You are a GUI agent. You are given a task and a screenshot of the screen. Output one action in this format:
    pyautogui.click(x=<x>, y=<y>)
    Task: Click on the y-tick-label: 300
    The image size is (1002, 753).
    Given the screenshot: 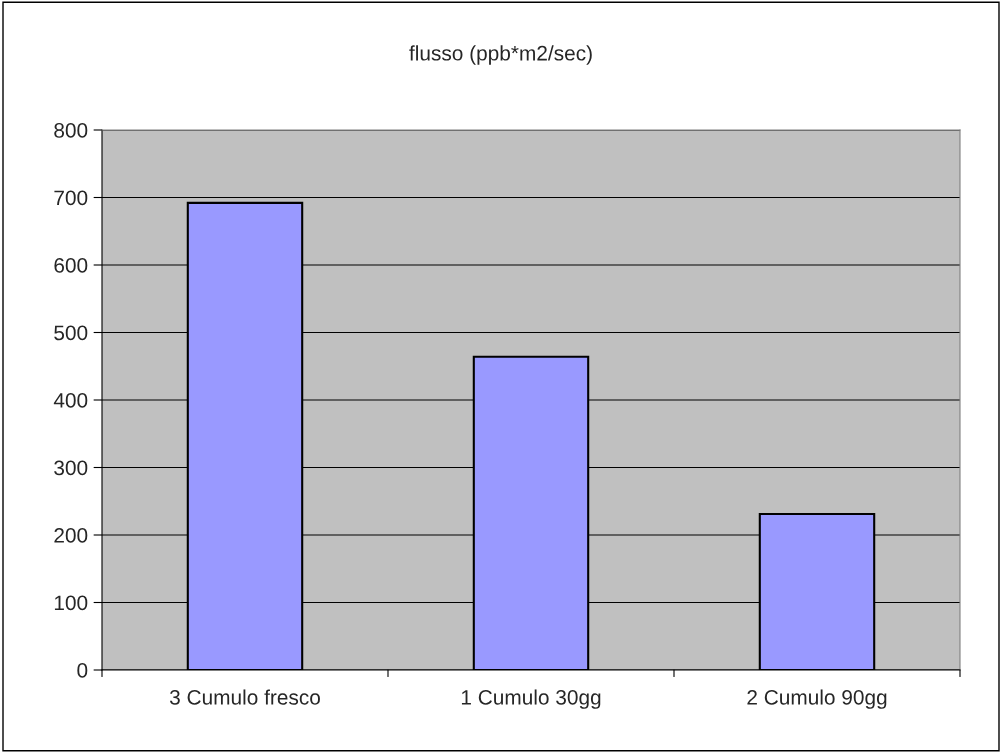 What is the action you would take?
    pyautogui.click(x=71, y=468)
    